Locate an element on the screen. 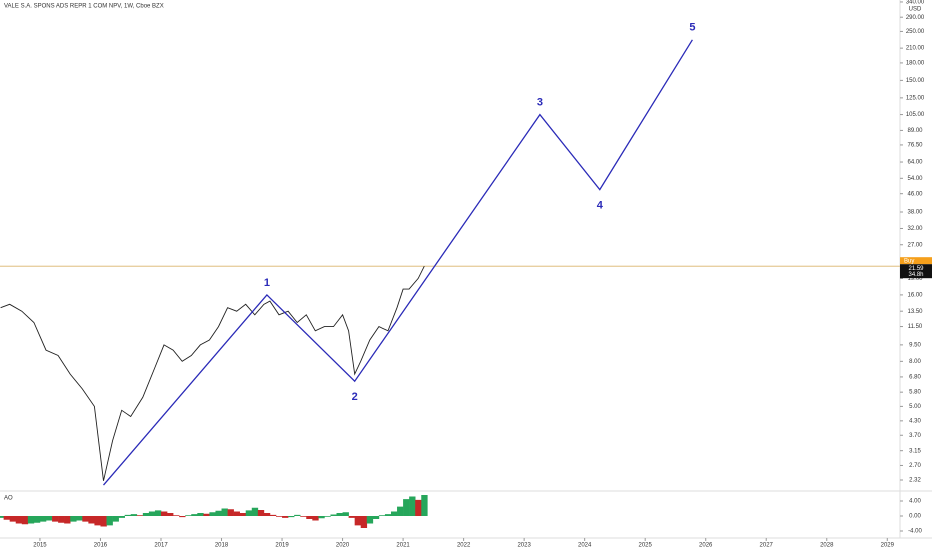 The height and width of the screenshot is (550, 932). x-tick-label: 2022 is located at coordinates (464, 546).